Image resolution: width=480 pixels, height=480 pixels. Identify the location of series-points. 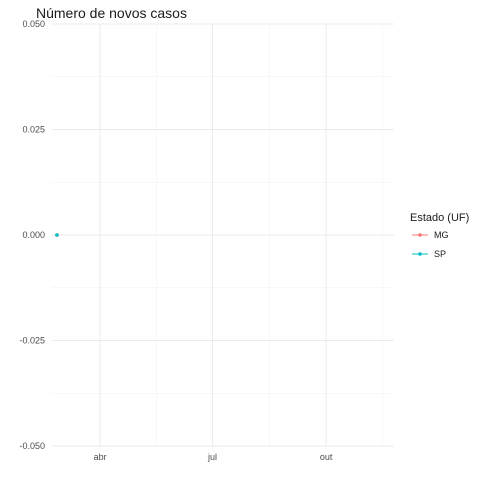
(57, 235).